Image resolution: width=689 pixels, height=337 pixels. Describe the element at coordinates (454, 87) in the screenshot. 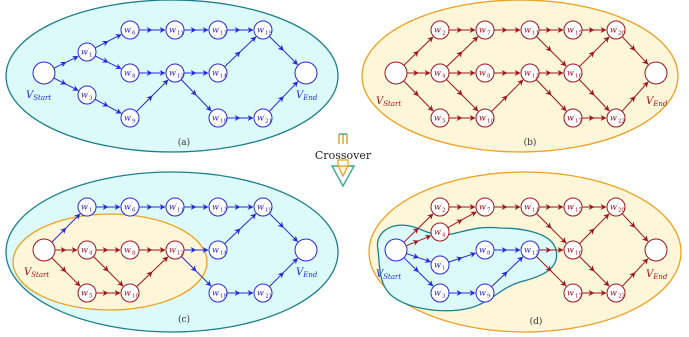

I see `panel-b-edge-w4-w10` at that location.